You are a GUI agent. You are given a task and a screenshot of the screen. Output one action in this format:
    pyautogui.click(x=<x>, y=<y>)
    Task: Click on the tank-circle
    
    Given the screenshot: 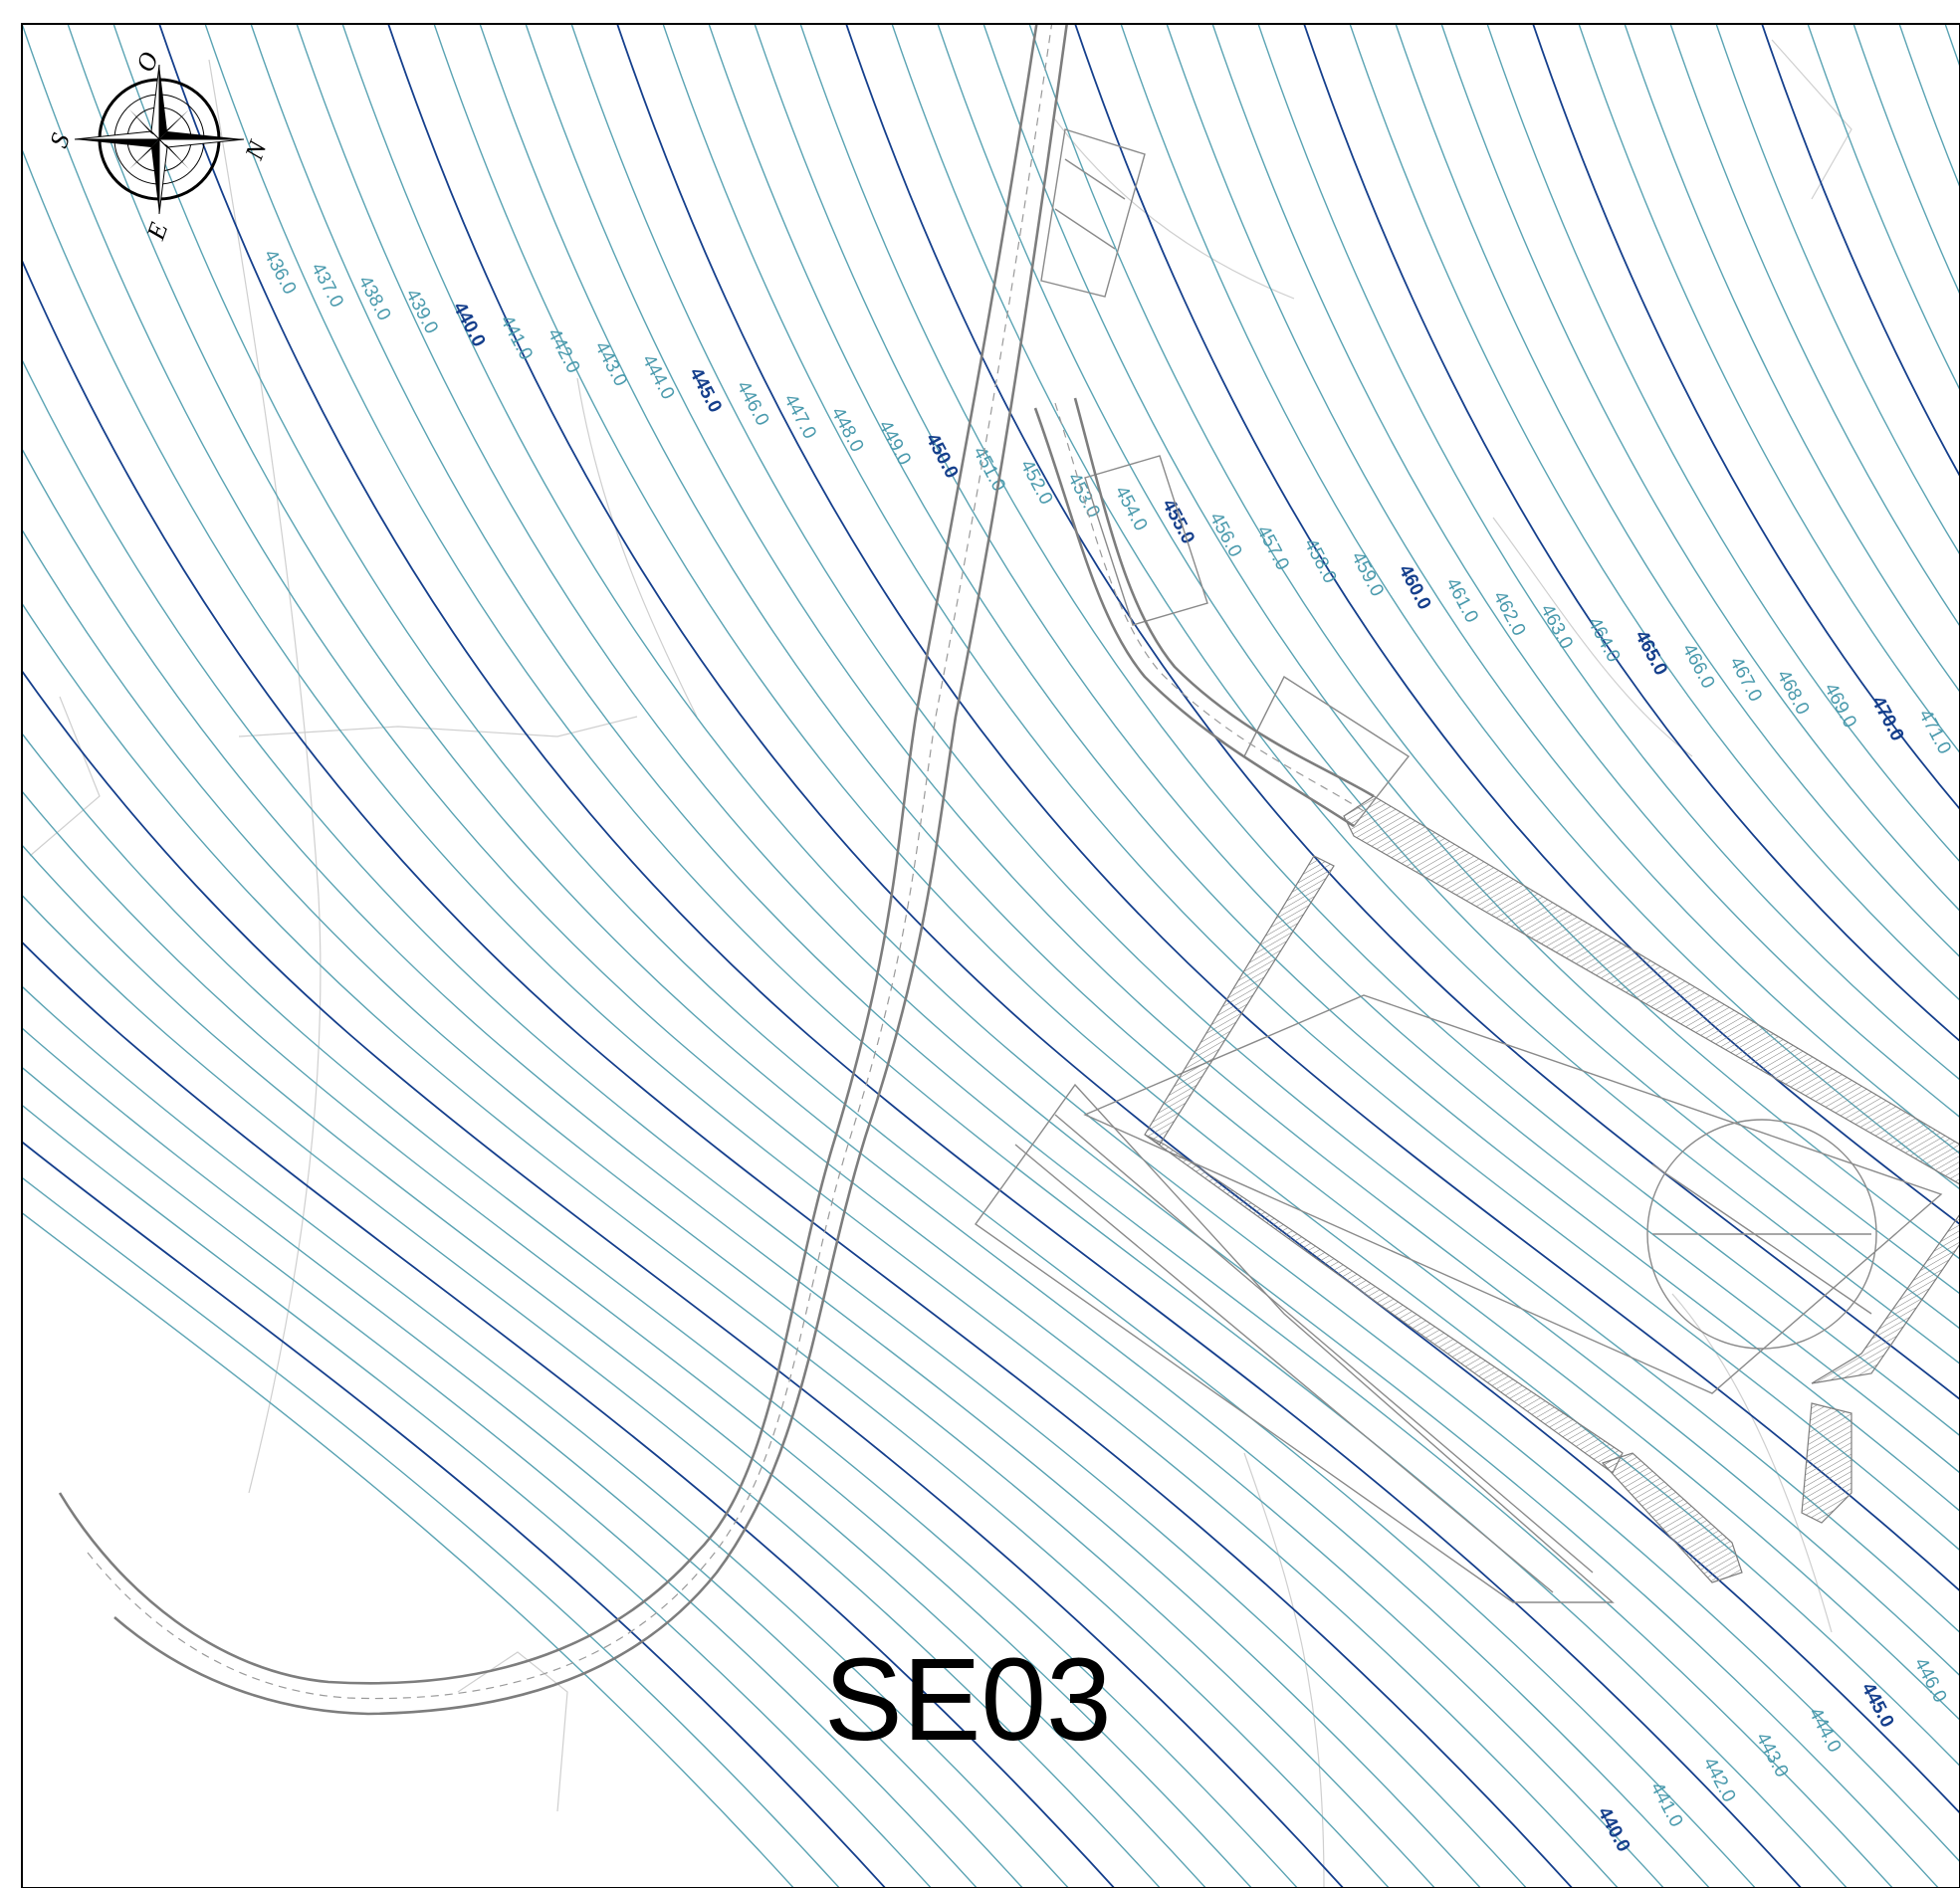 What is the action you would take?
    pyautogui.click(x=1762, y=1235)
    